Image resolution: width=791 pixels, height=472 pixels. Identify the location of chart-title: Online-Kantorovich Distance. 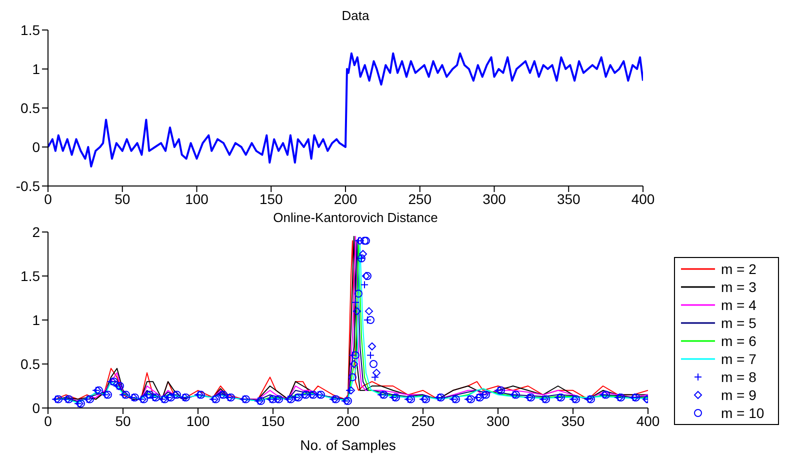
(355, 217).